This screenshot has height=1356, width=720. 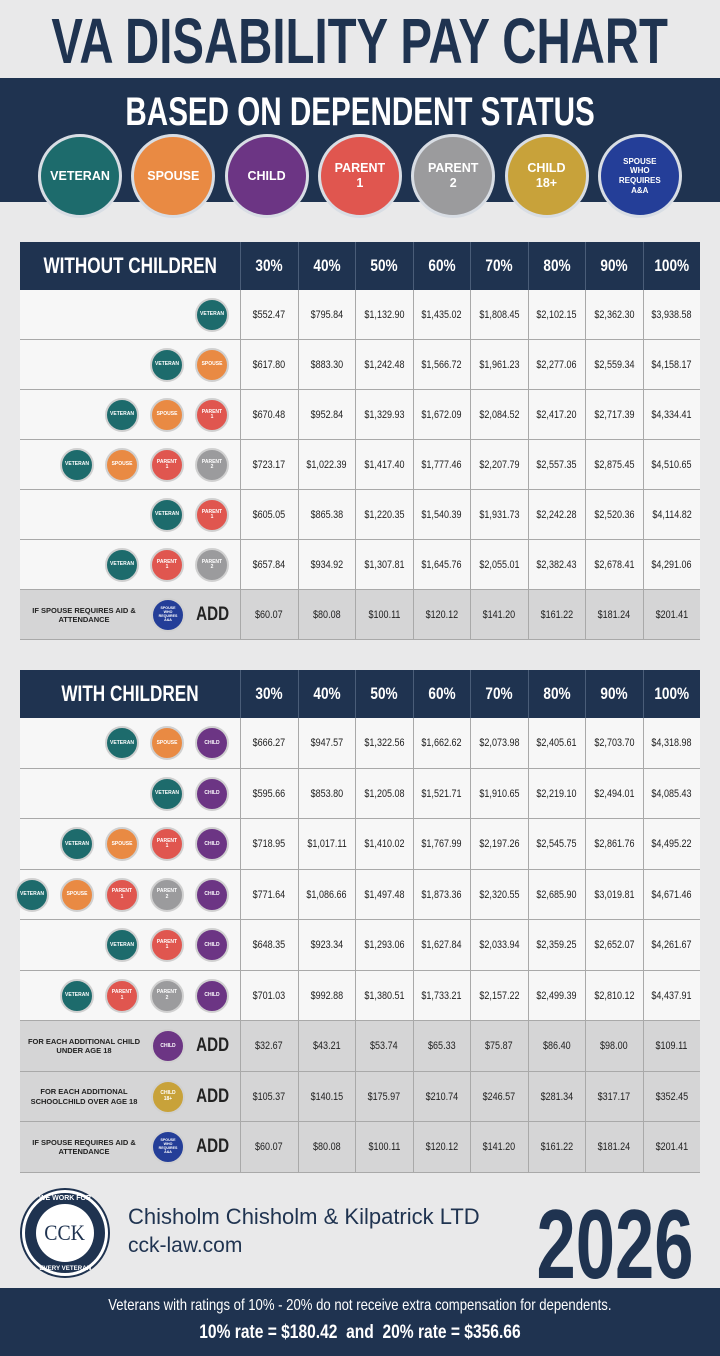 I want to click on rate-cell-text: $1,961.23, so click(x=499, y=365).